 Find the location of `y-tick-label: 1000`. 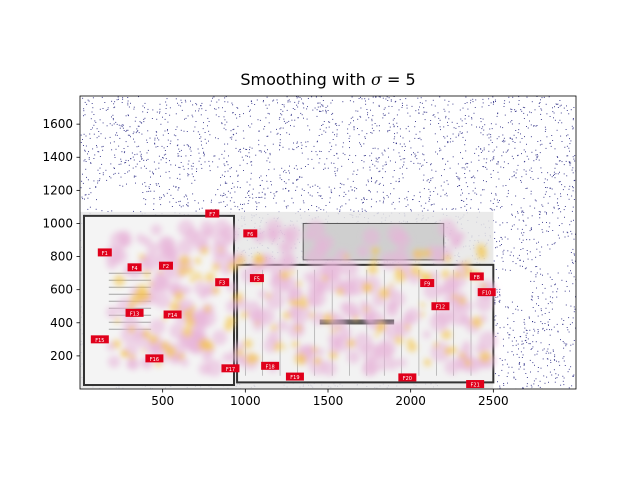

y-tick-label: 1000 is located at coordinates (57, 223).